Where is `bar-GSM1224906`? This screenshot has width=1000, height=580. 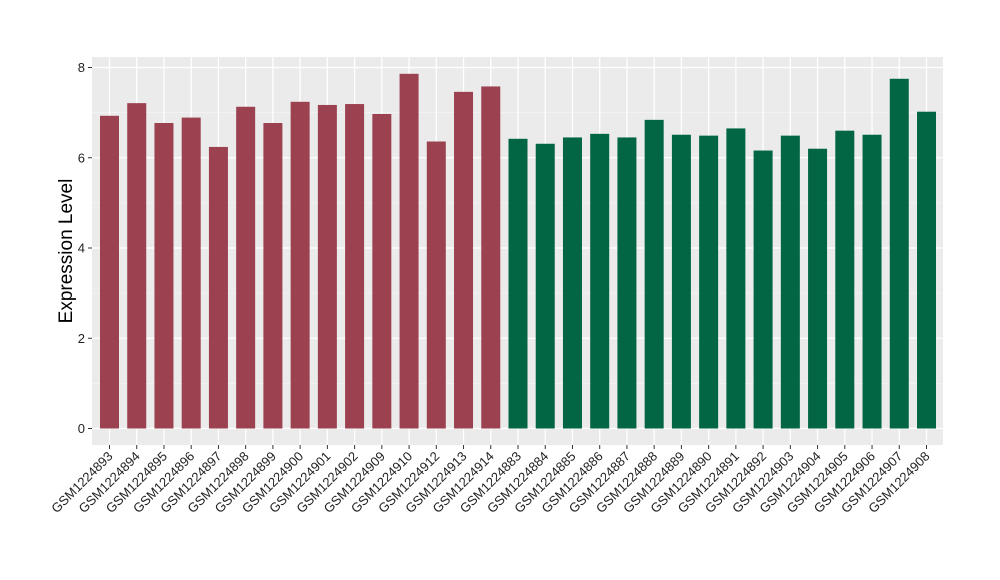 bar-GSM1224906 is located at coordinates (872, 281).